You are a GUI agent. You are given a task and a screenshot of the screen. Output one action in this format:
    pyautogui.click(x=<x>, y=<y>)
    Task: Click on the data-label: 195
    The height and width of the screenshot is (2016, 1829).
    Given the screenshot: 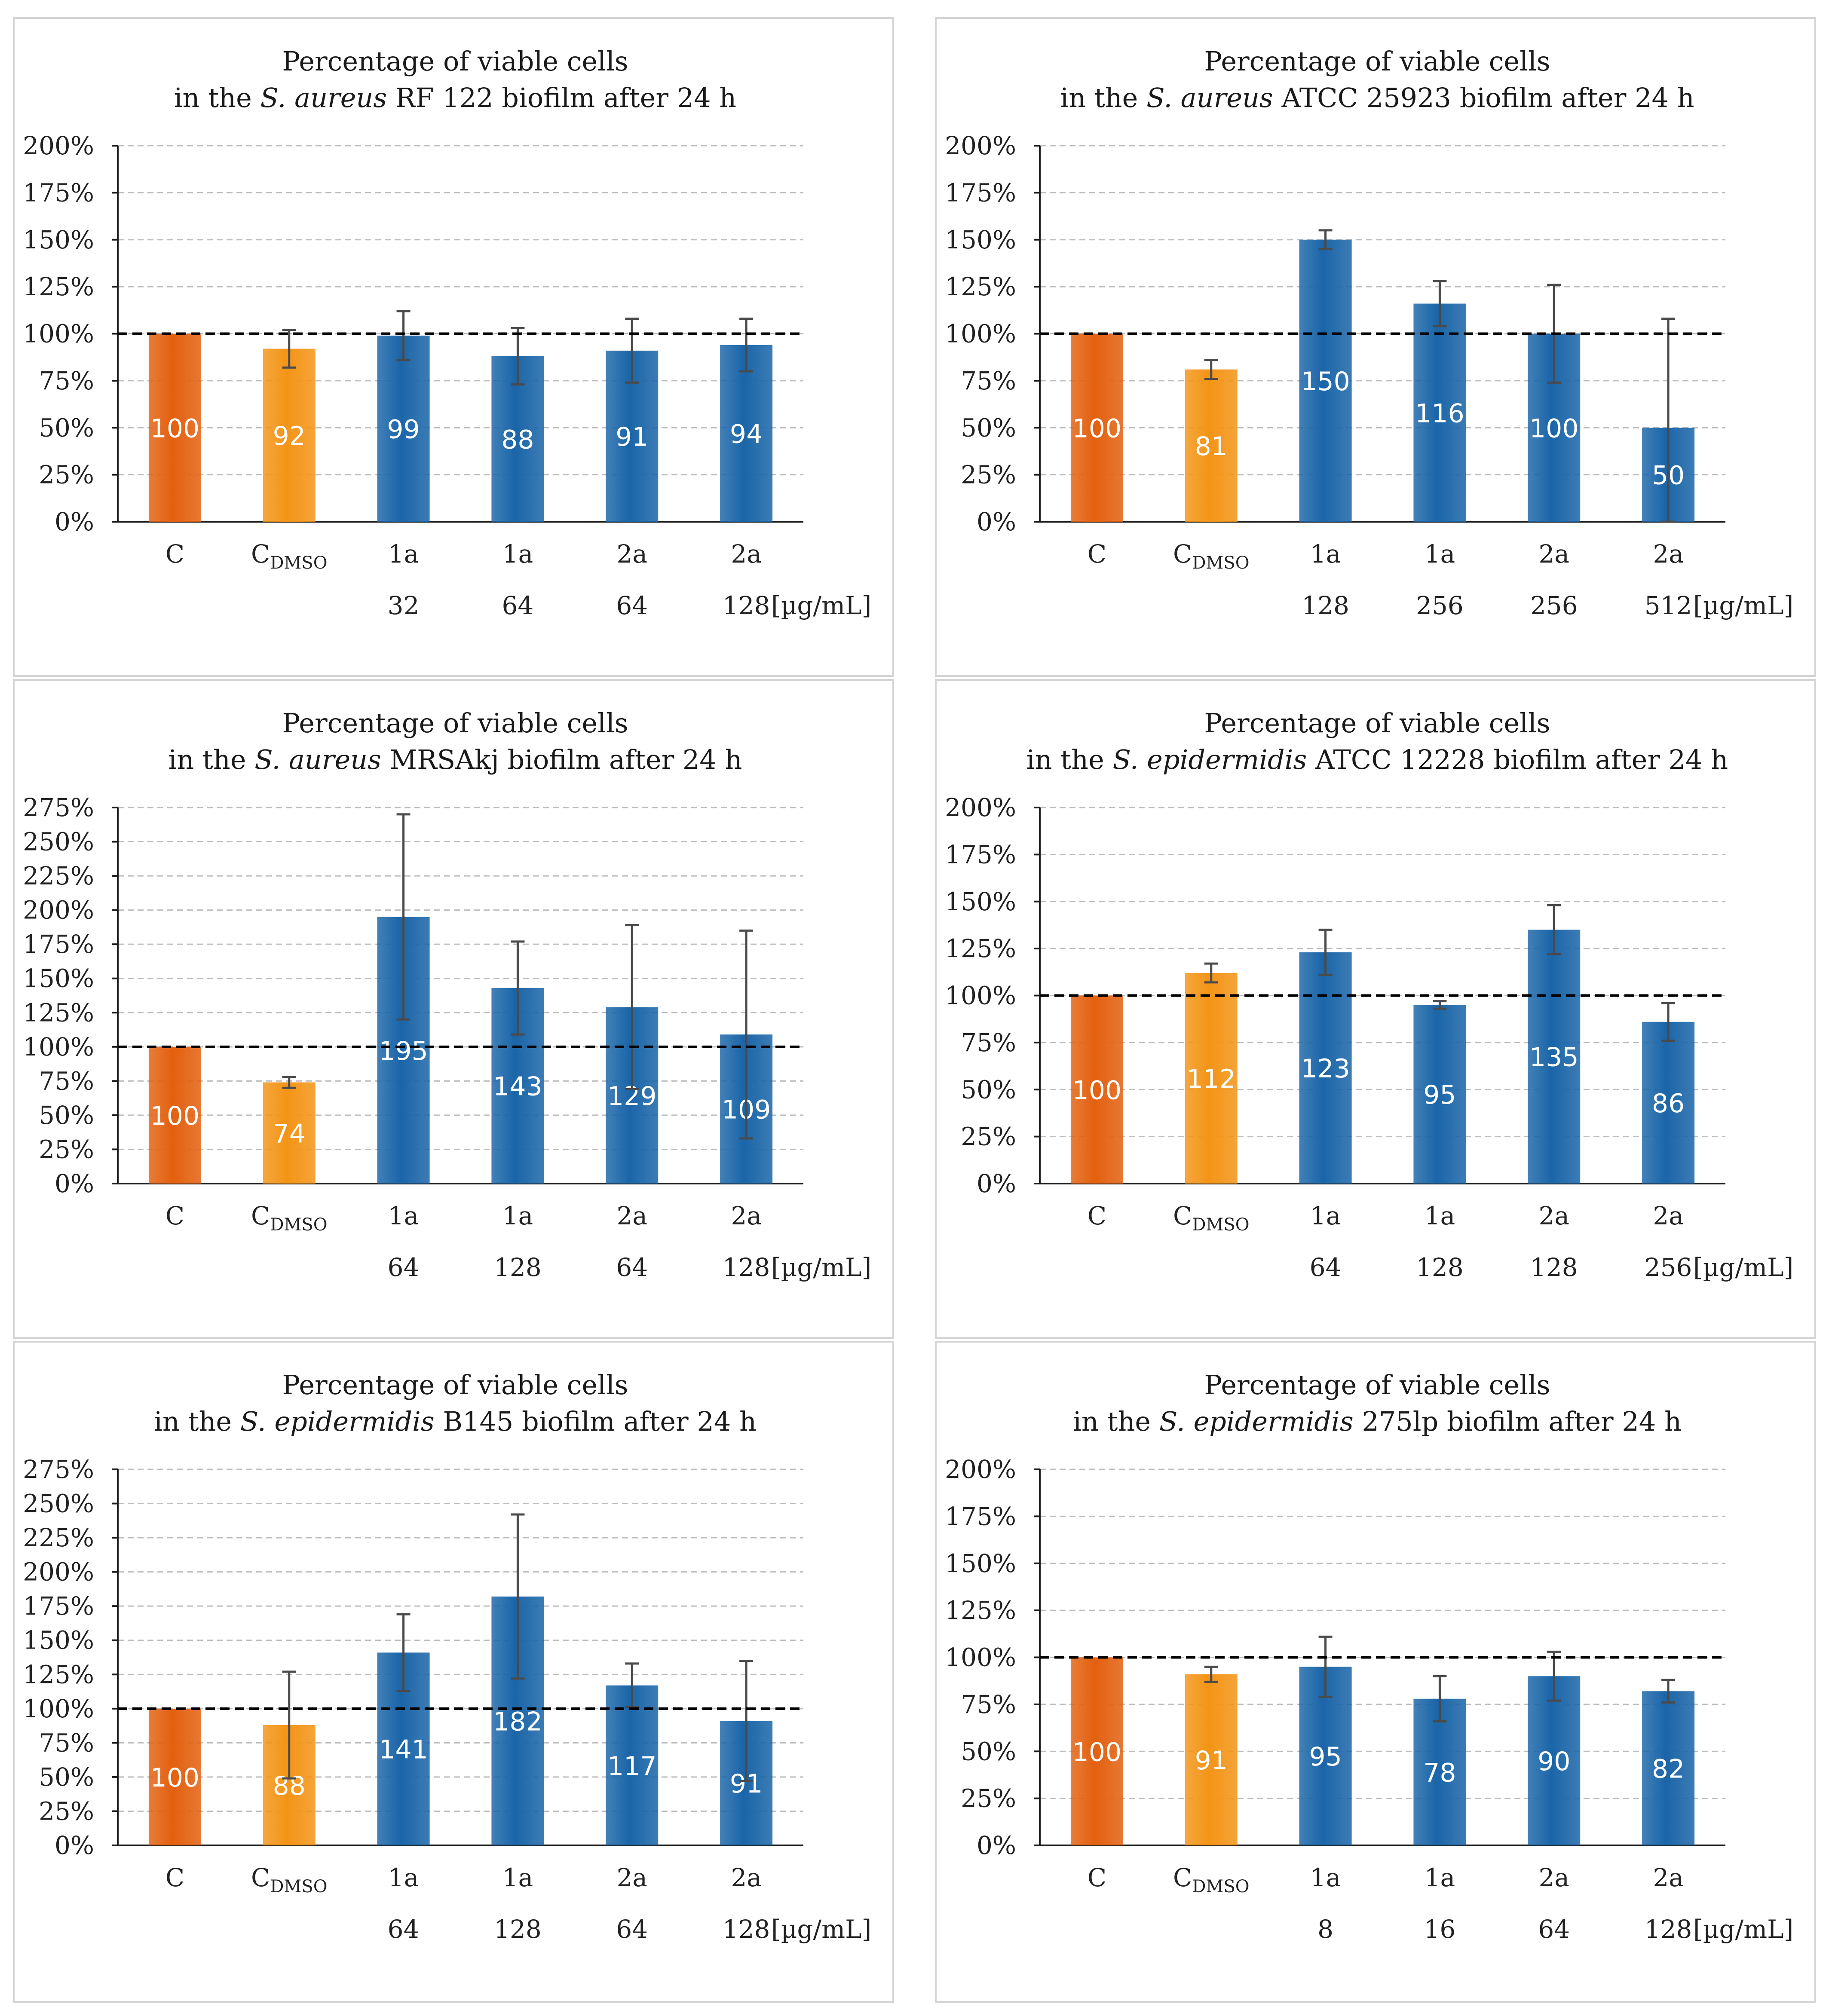 What is the action you would take?
    pyautogui.click(x=403, y=1051)
    